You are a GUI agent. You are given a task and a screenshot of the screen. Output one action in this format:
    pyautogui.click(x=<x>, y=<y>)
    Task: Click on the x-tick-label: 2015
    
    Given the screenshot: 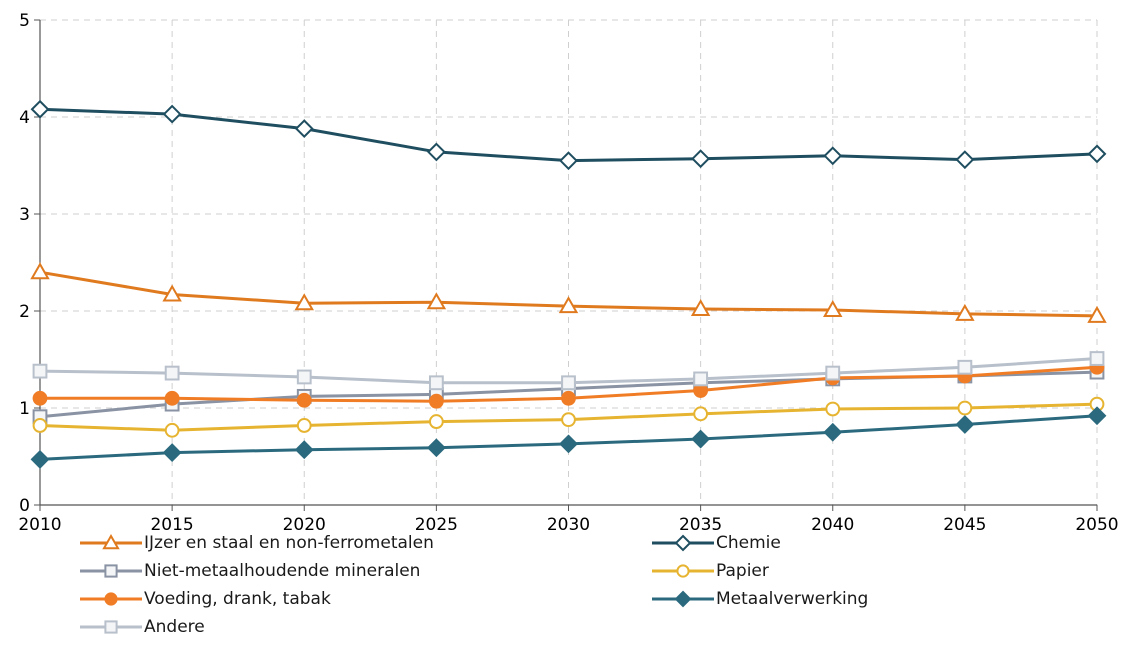 What is the action you would take?
    pyautogui.click(x=171, y=525)
    